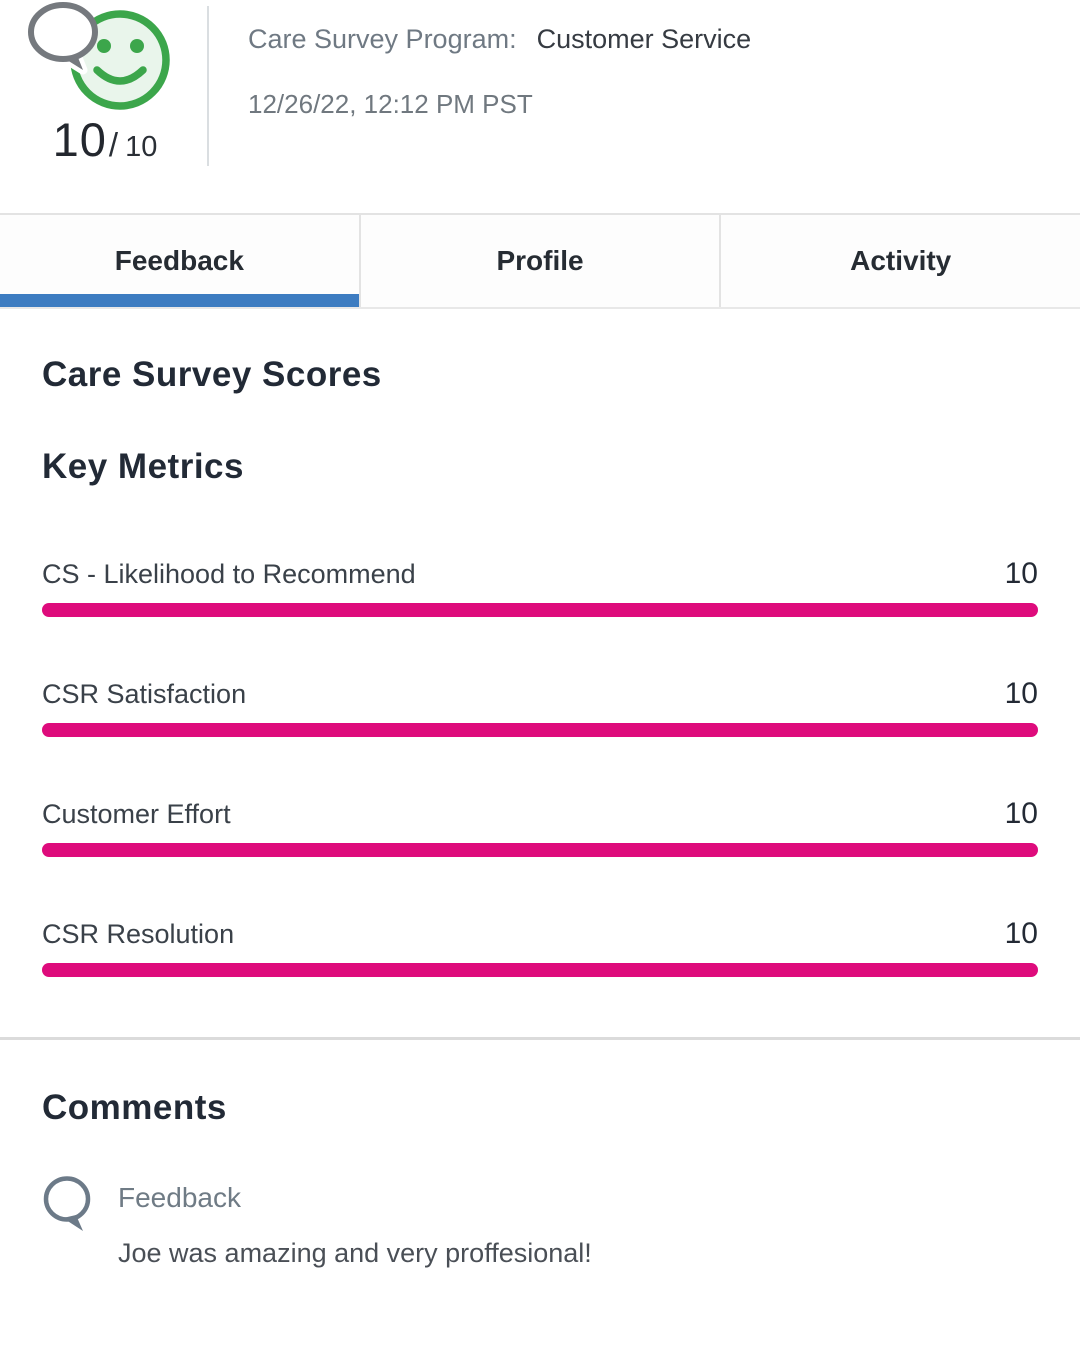 Image resolution: width=1080 pixels, height=1365 pixels. I want to click on metric-header: CSR Resolution 10, so click(540, 934).